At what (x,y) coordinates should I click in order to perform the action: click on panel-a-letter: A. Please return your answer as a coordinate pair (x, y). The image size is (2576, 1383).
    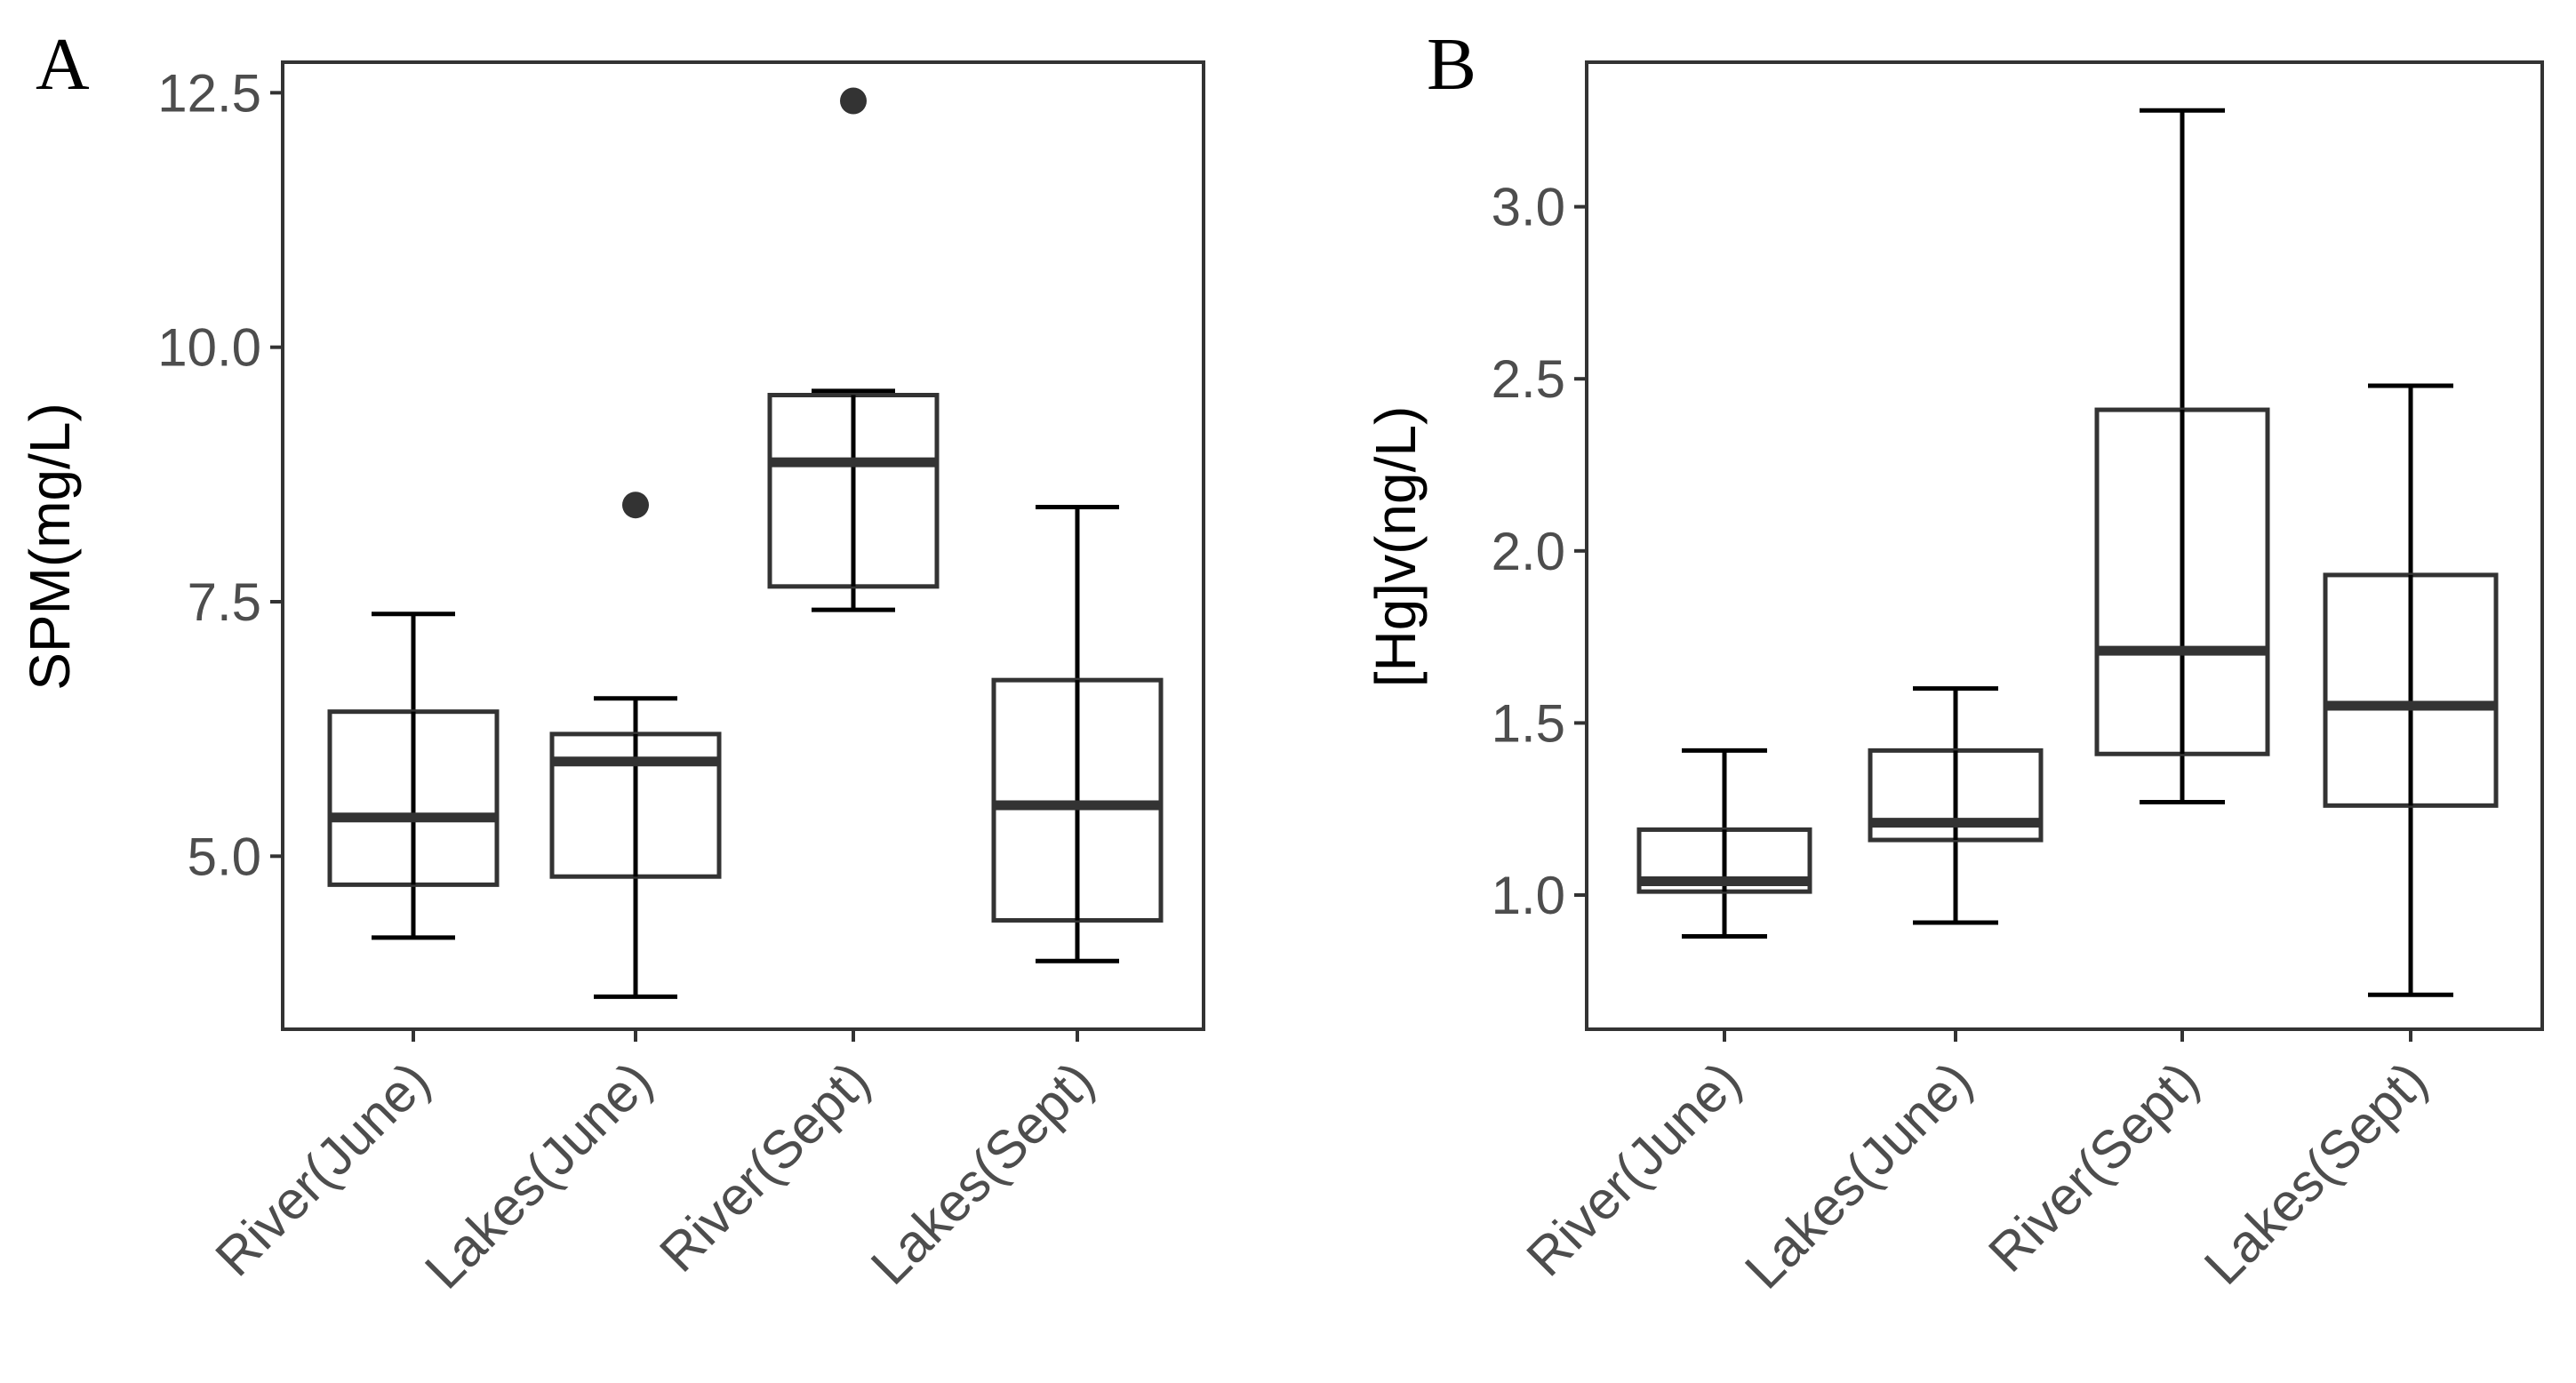
    Looking at the image, I should click on (63, 65).